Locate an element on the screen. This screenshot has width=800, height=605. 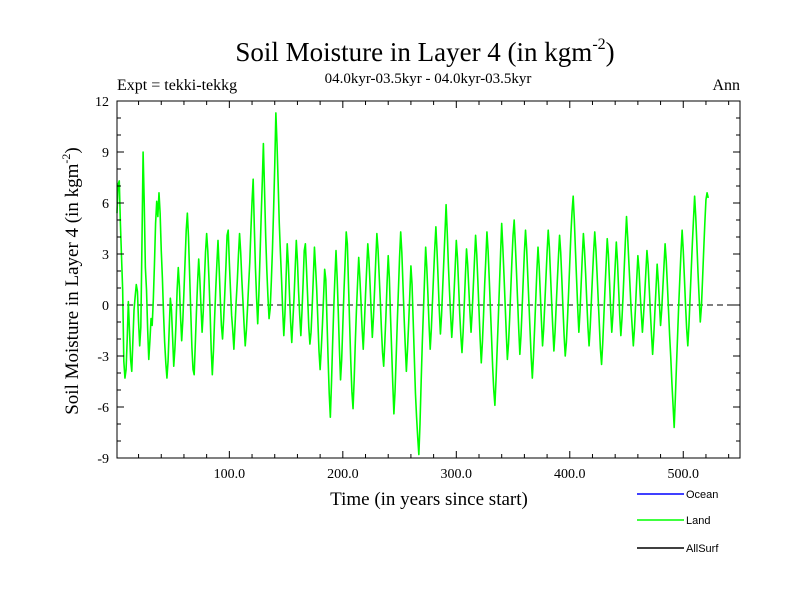
legend: Ocean Land AllSurf is located at coordinates (678, 522).